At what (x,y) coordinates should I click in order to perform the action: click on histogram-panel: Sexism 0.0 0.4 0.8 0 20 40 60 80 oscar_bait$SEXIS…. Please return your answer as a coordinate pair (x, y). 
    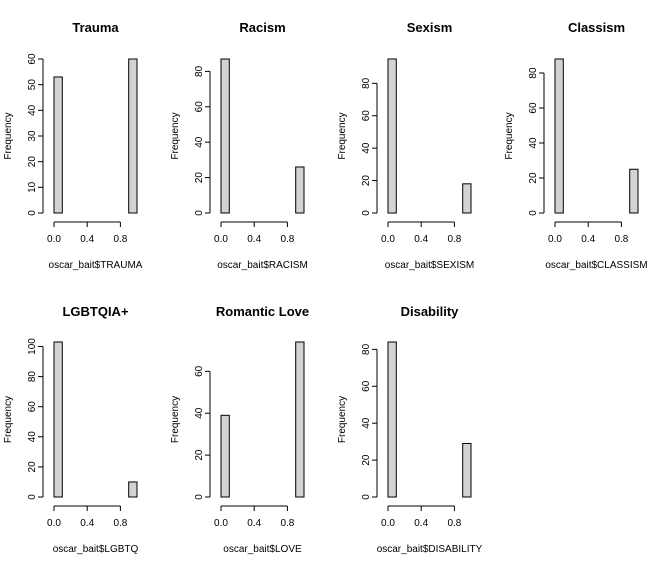
    Looking at the image, I should click on (405, 145).